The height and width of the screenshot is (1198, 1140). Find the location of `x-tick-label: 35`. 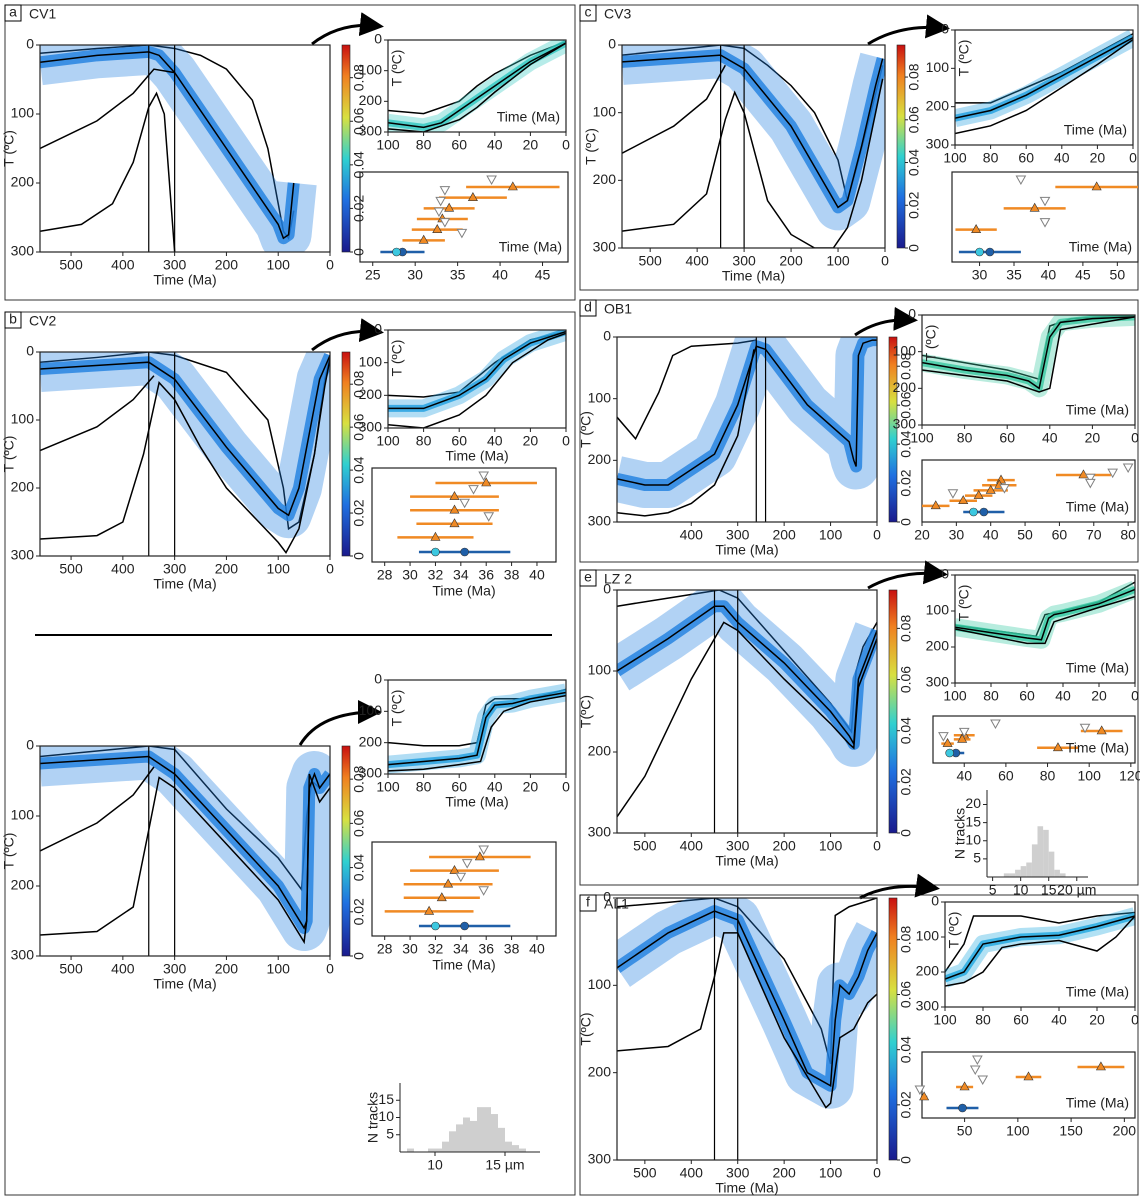

x-tick-label: 35 is located at coordinates (458, 275).